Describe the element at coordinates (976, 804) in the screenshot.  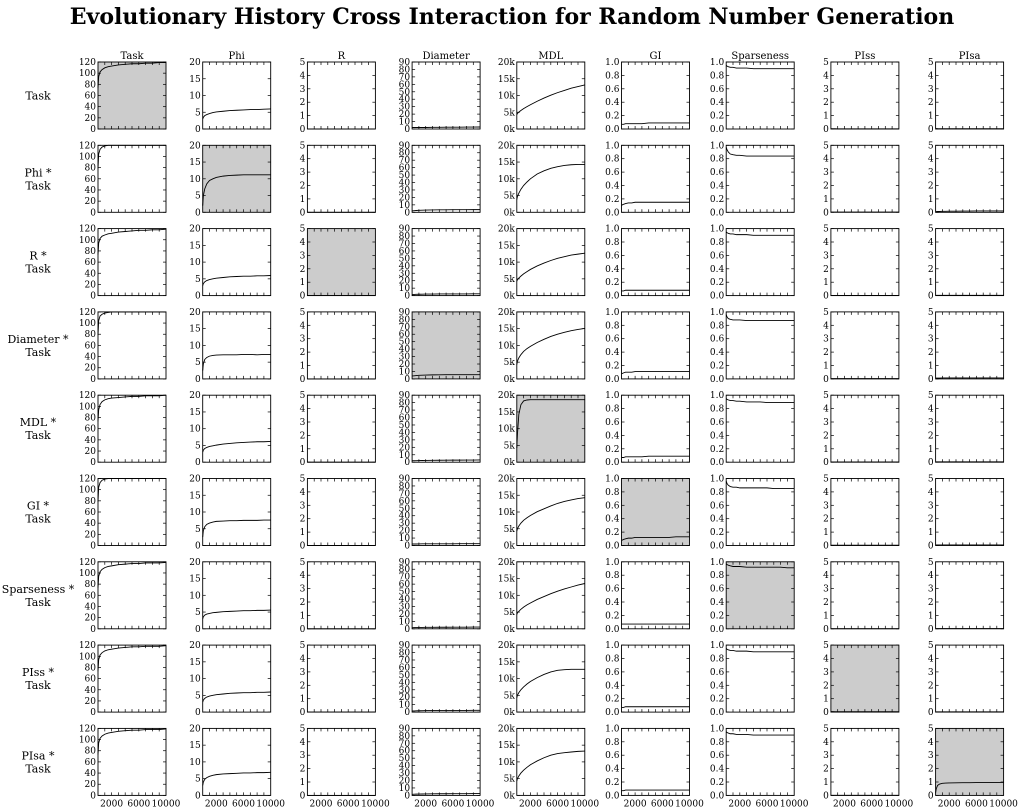
I see `x-tick-label: 6000` at that location.